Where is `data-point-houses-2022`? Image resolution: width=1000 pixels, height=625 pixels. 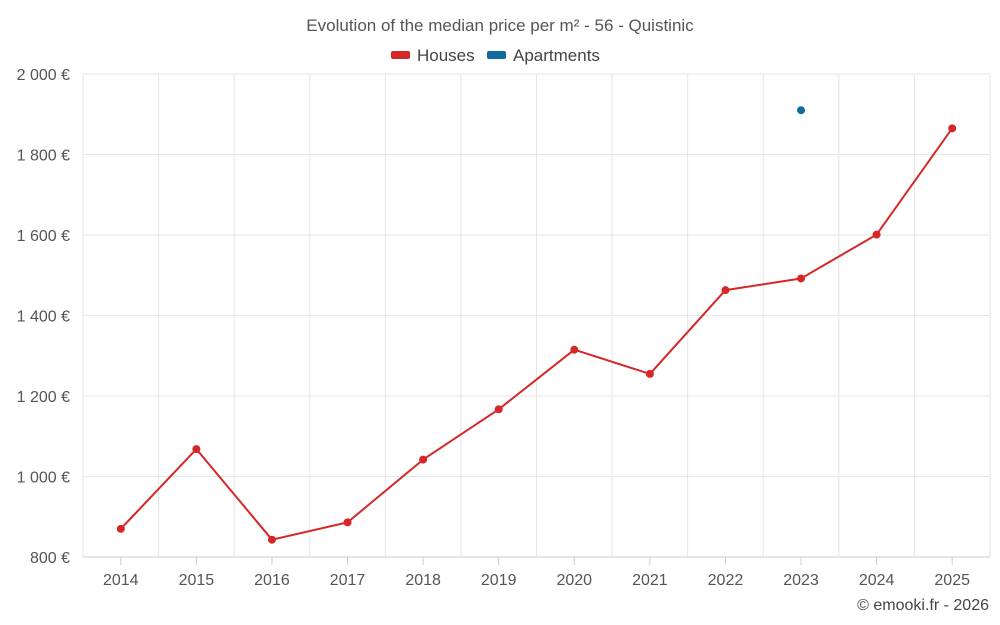
data-point-houses-2022 is located at coordinates (725, 290).